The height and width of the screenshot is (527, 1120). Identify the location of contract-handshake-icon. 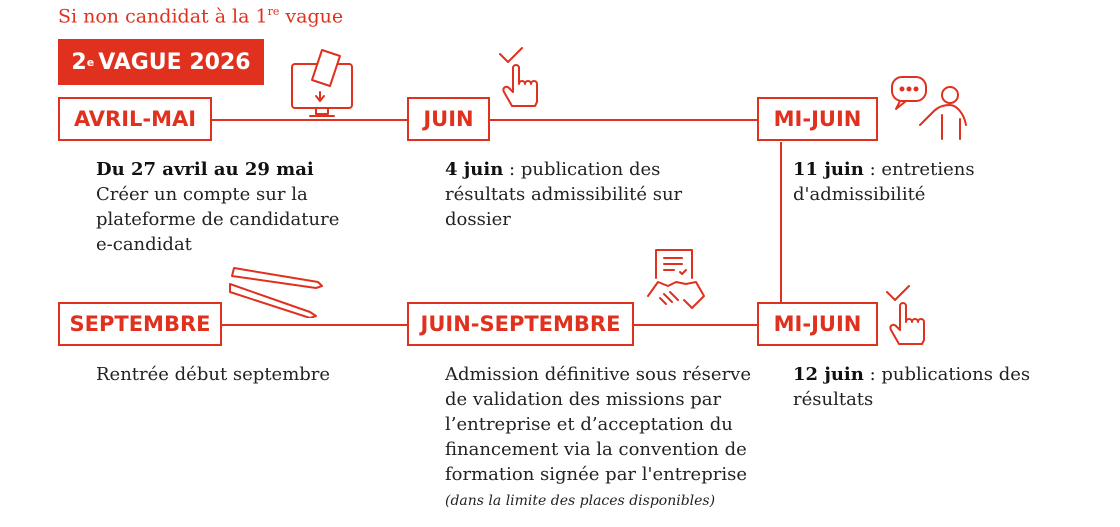
(676, 279).